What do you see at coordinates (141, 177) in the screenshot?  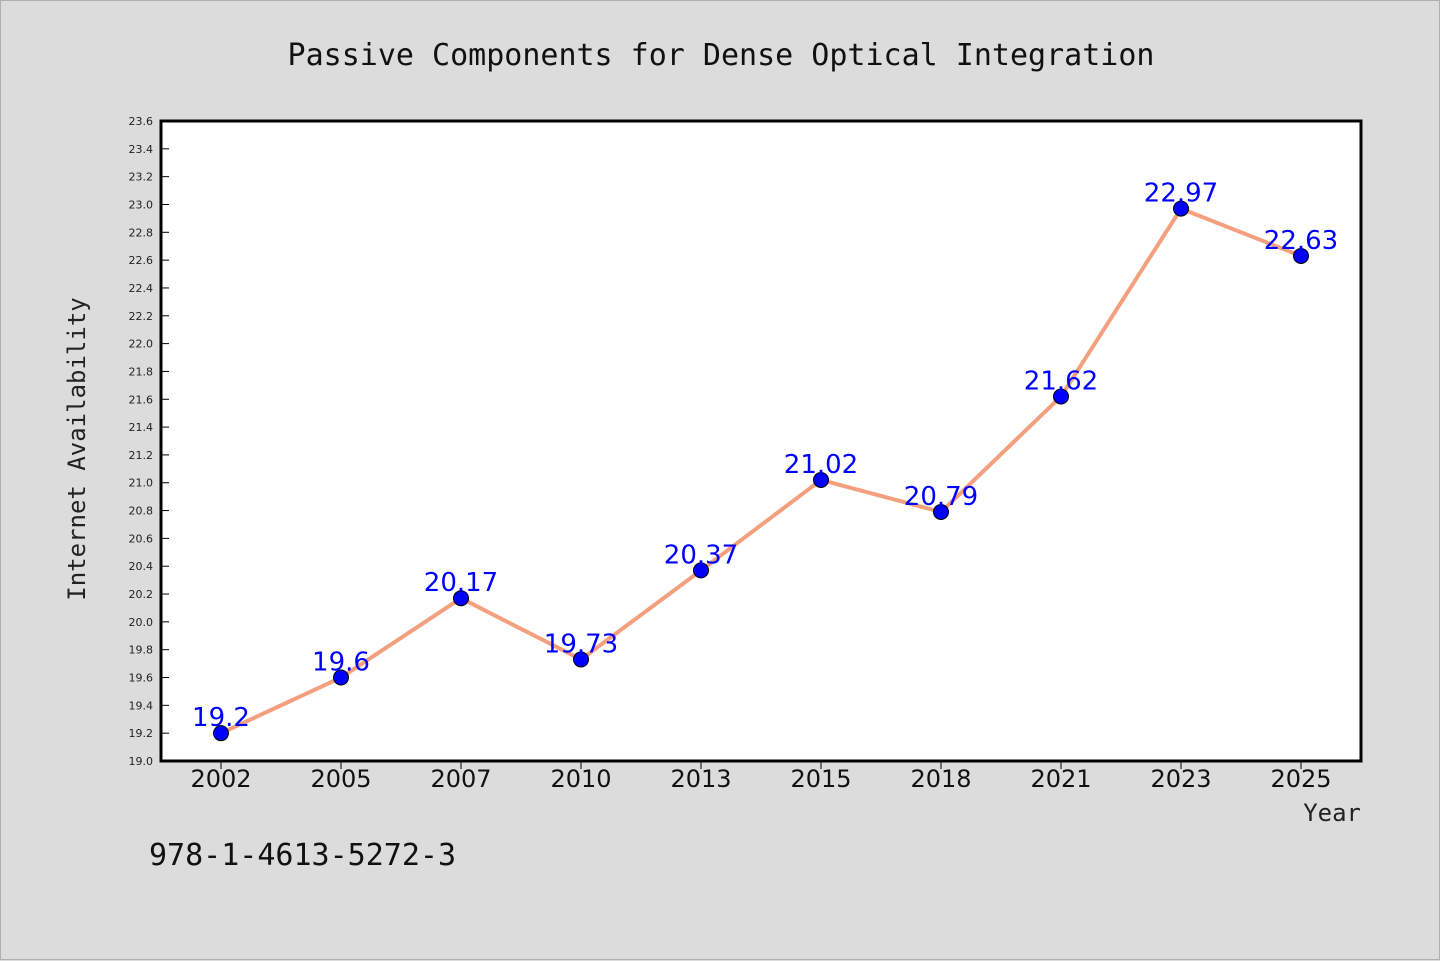 I see `y-tick-label: 23.2` at bounding box center [141, 177].